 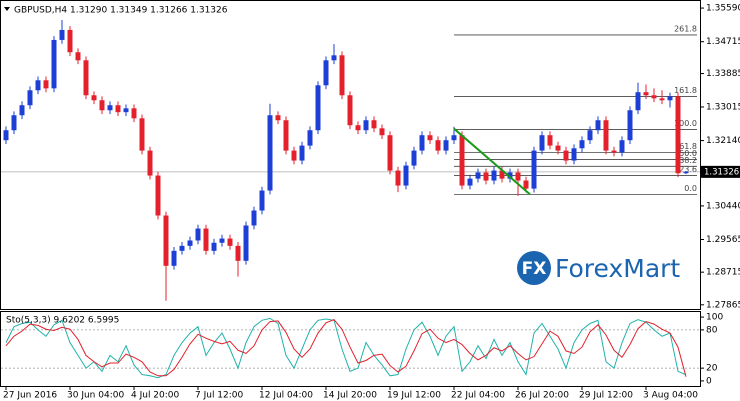 What do you see at coordinates (7, 9) in the screenshot?
I see `dropdown-icon` at bounding box center [7, 9].